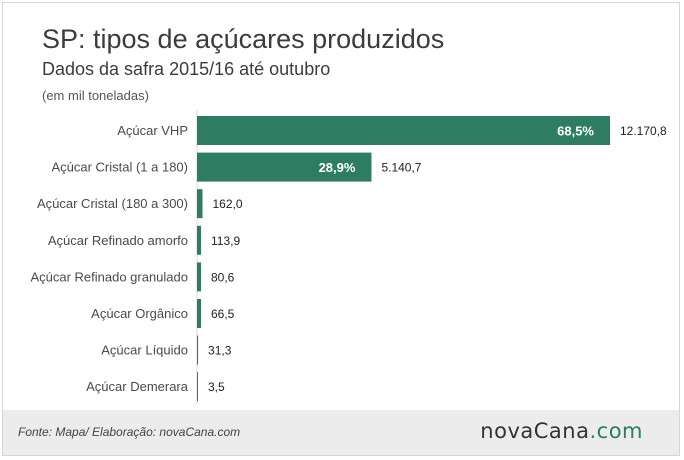  What do you see at coordinates (616, 431) in the screenshot?
I see `logo-suffix: .com` at bounding box center [616, 431].